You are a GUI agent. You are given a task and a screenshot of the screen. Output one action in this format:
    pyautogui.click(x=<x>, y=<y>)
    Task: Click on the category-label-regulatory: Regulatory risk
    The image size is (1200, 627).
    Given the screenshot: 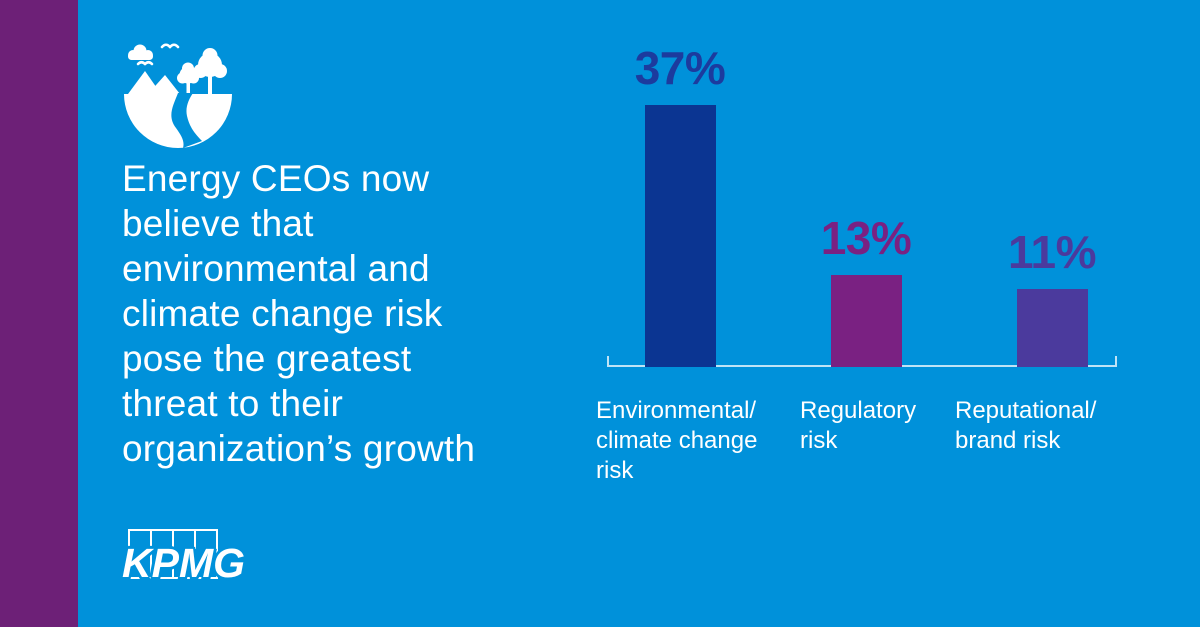 What is the action you would take?
    pyautogui.click(x=858, y=426)
    